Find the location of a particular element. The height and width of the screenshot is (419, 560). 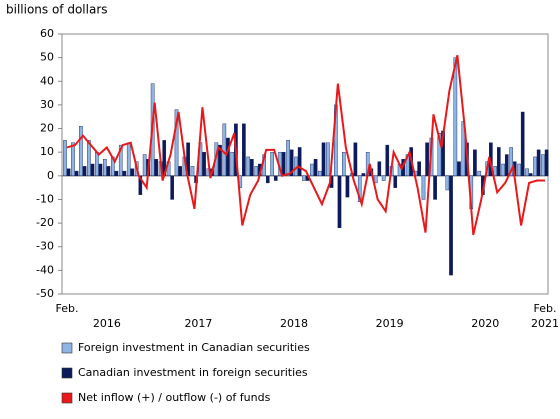

y-tick-label: -30 is located at coordinates (45, 246).